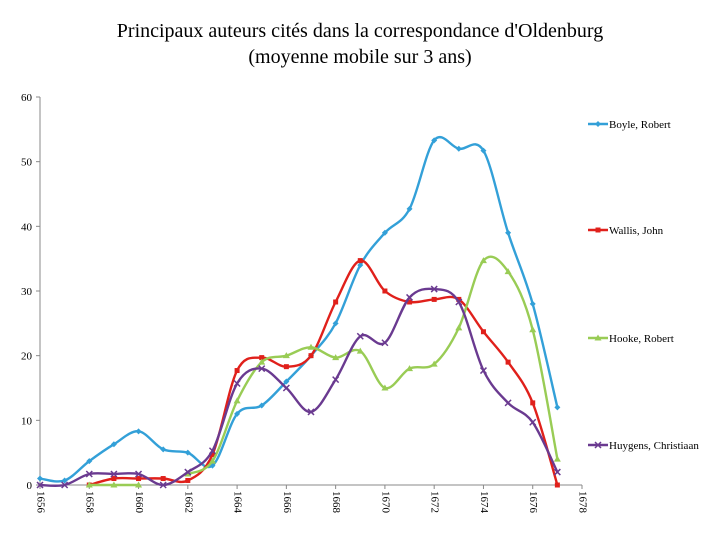 This screenshot has width=720, height=540. Describe the element at coordinates (27, 98) in the screenshot. I see `y-tick-label: 60` at that location.